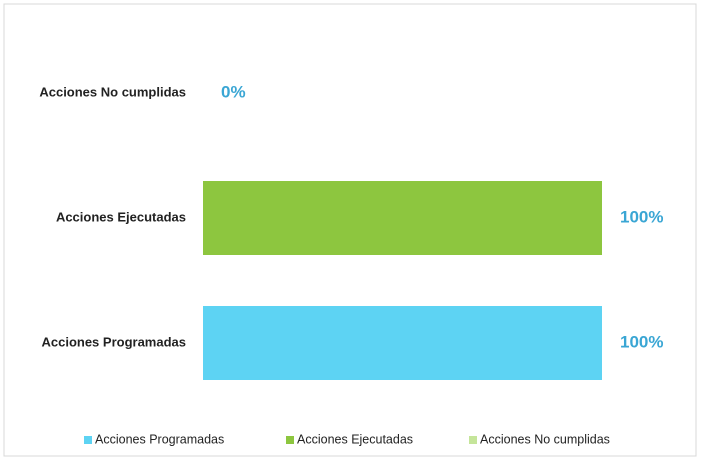 The width and height of the screenshot is (701, 461). Describe the element at coordinates (545, 439) in the screenshot. I see `legend-label: Acciones No cumplidas` at that location.